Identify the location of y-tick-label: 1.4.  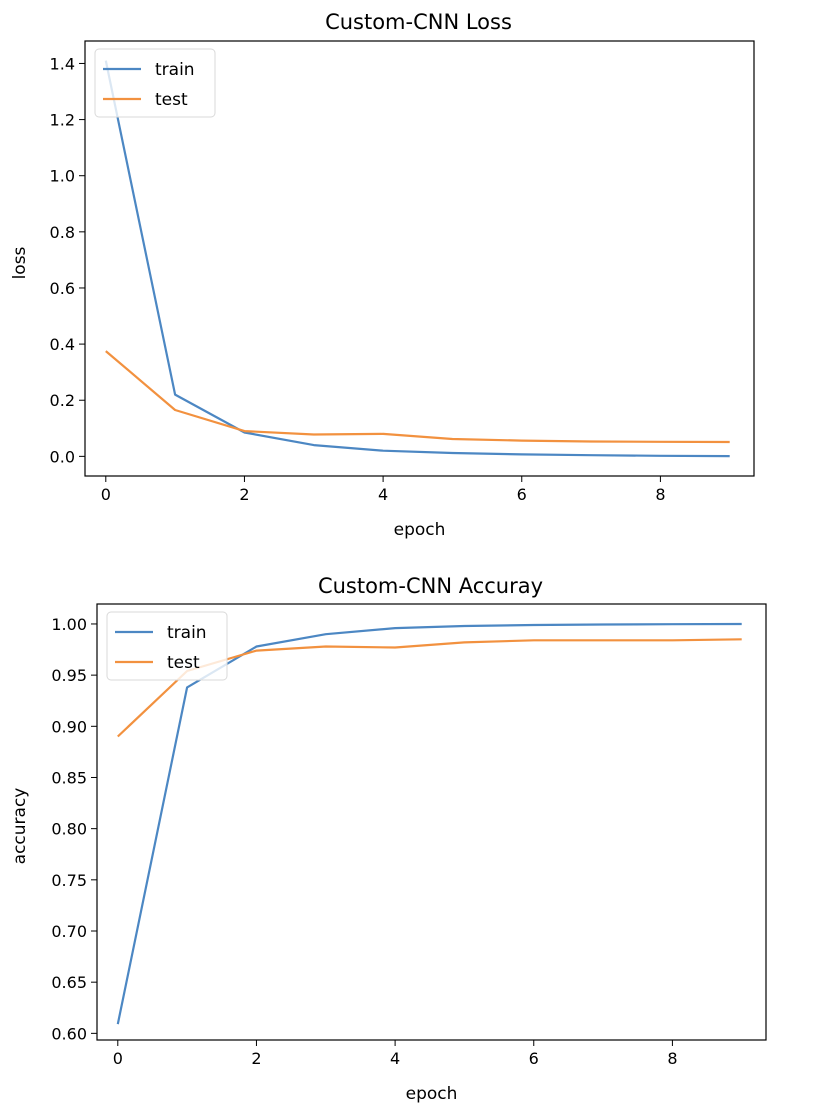
(62, 63).